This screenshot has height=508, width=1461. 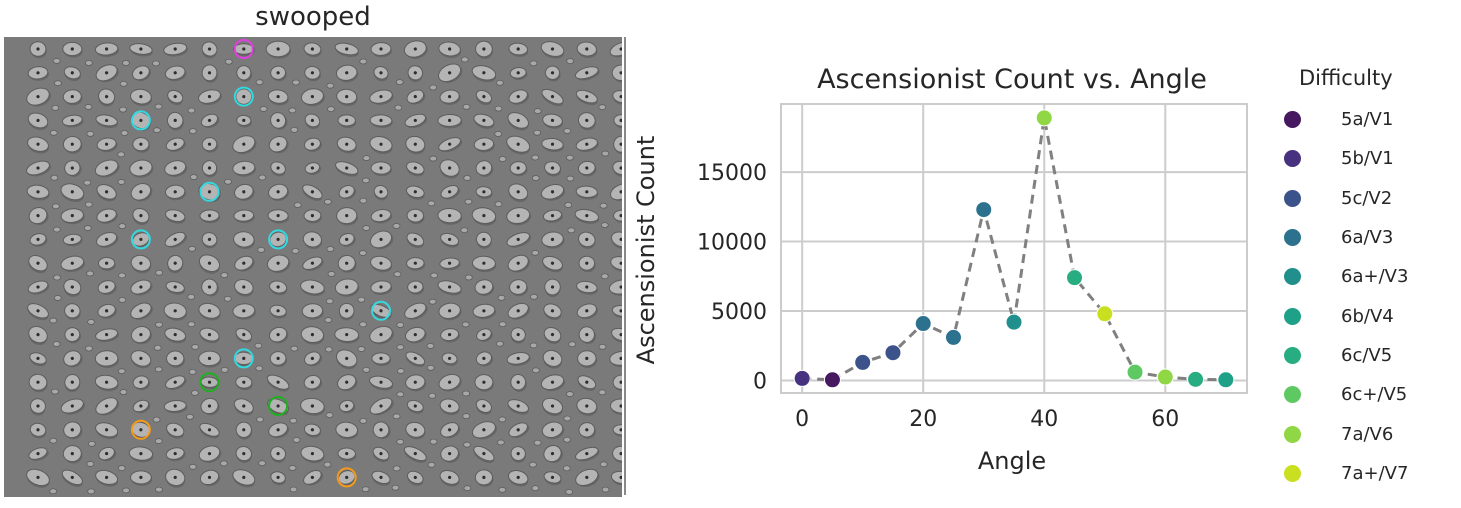 I want to click on x-tick-label: 40, so click(x=1044, y=419).